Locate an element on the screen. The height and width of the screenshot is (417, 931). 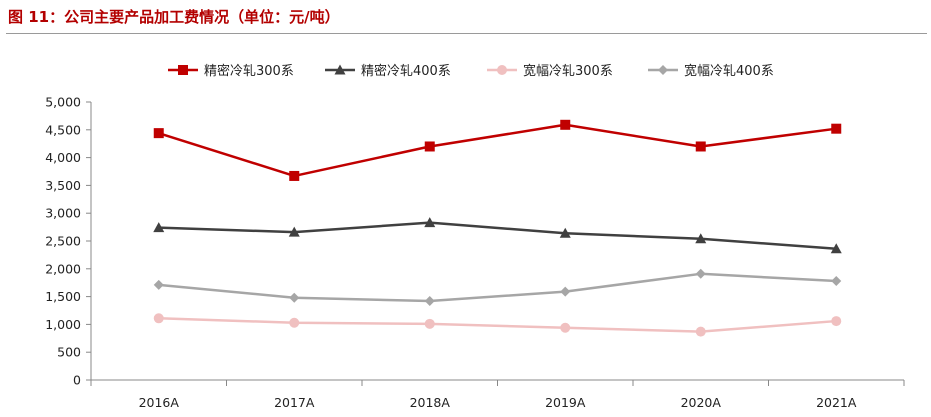
legend: 精密冷轧300系 精密冷轧400系 宽幅冷轧300系 宽幅冷轧400系 is located at coordinates (471, 71).